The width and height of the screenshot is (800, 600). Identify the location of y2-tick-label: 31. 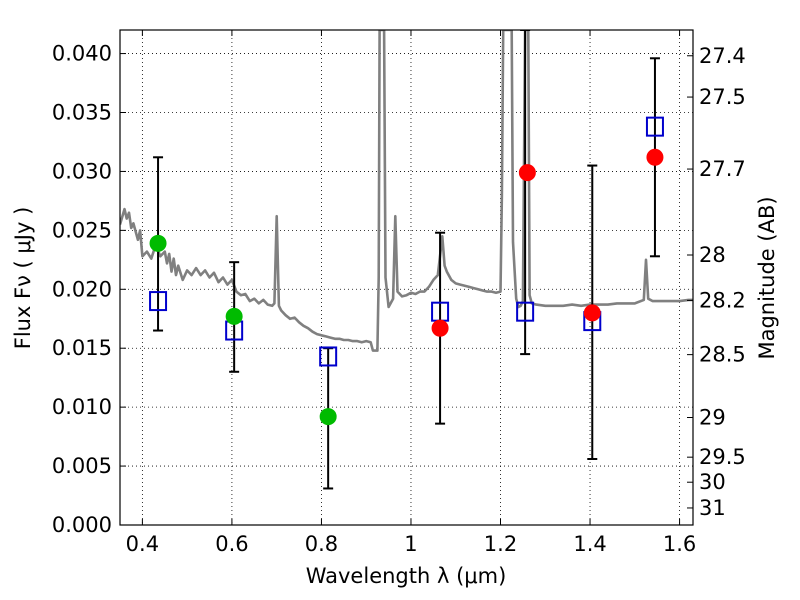
(712, 508).